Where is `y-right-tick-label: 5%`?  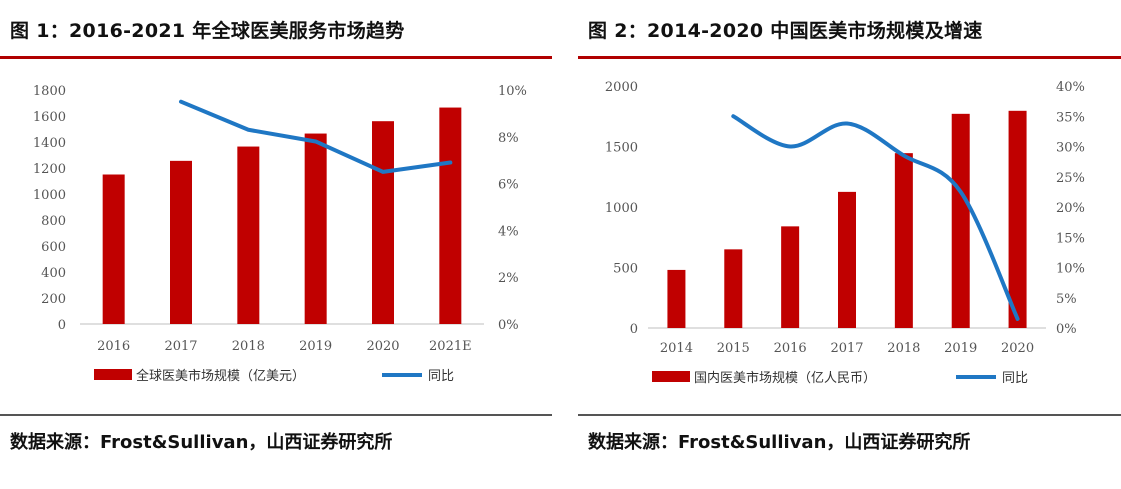
y-right-tick-label: 5% is located at coordinates (1066, 299).